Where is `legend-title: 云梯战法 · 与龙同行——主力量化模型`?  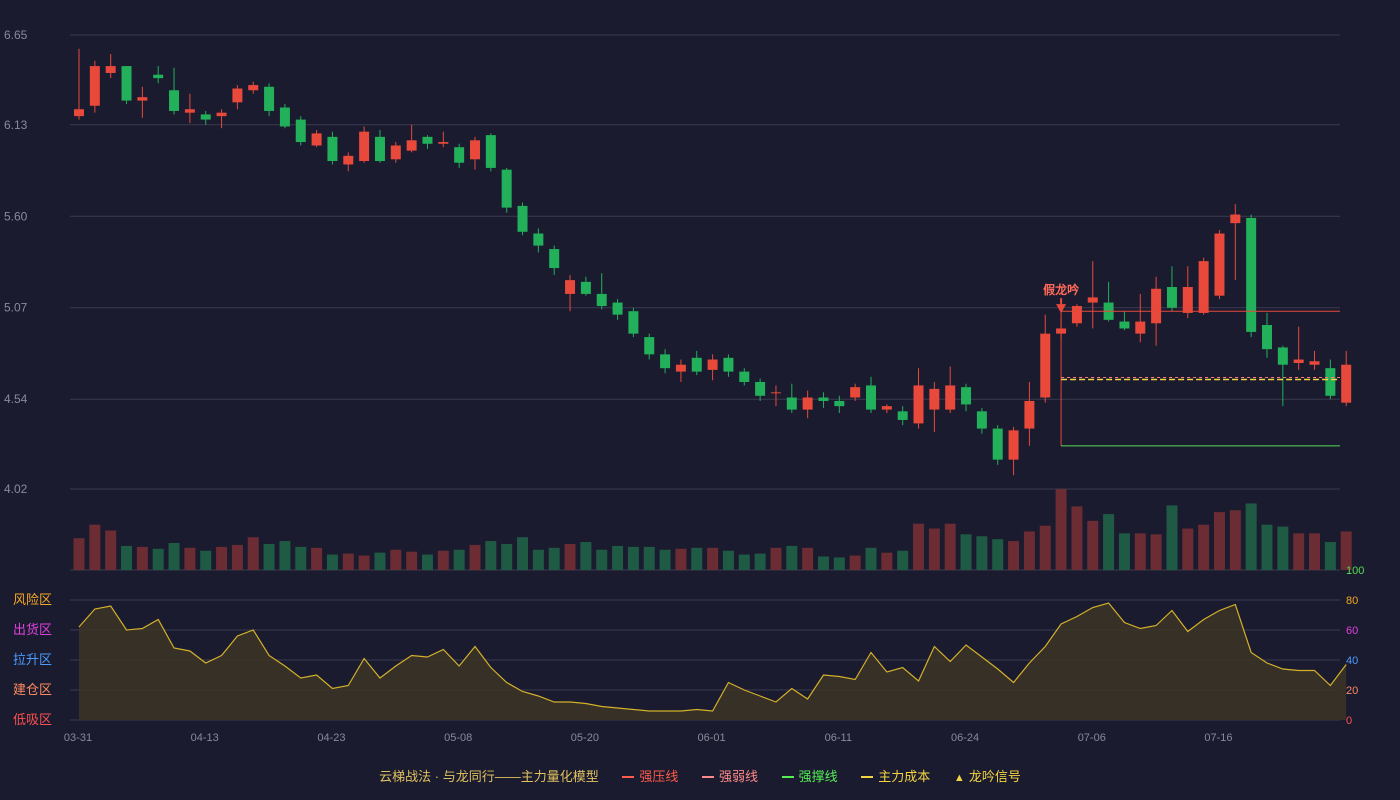 legend-title: 云梯战法 · 与龙同行——主力量化模型 is located at coordinates (489, 776).